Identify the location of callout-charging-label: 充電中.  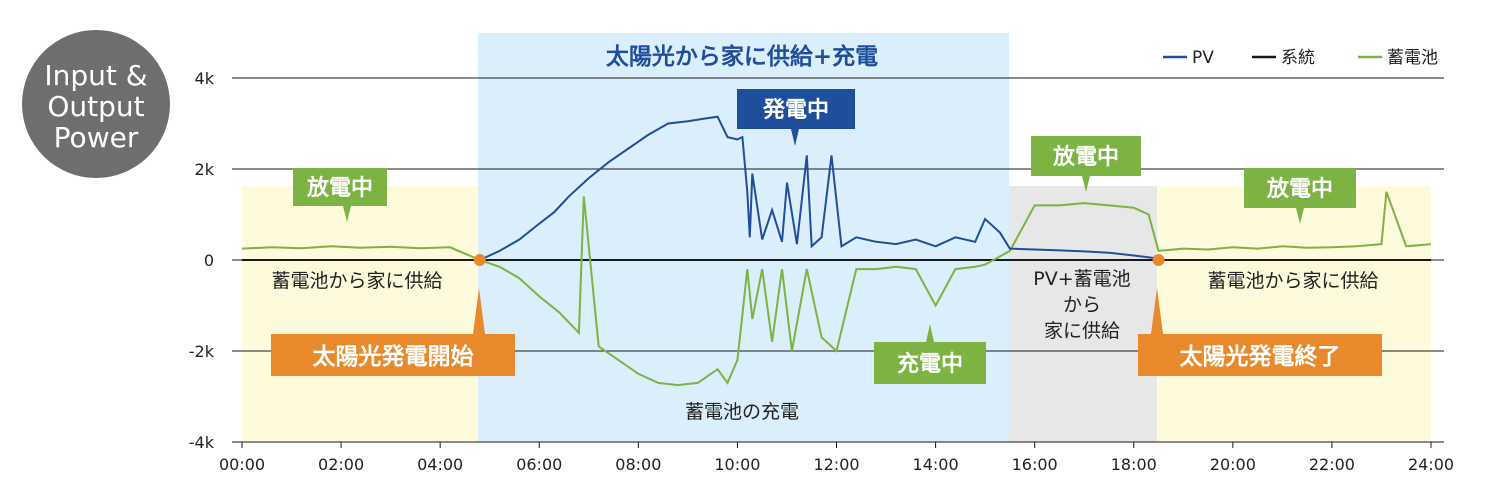
(930, 364).